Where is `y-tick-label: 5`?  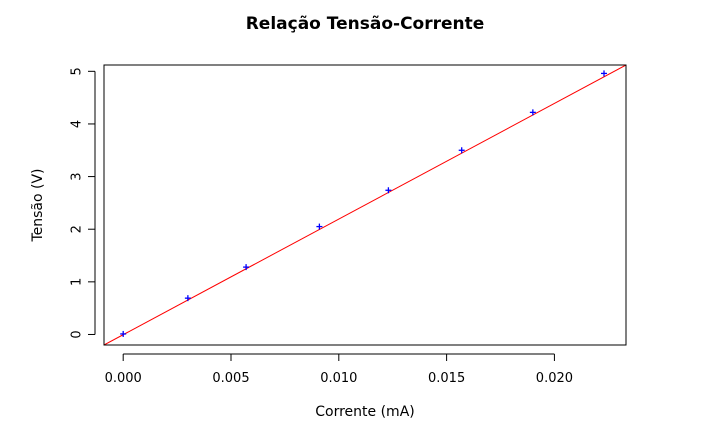
y-tick-label: 5 is located at coordinates (77, 71).